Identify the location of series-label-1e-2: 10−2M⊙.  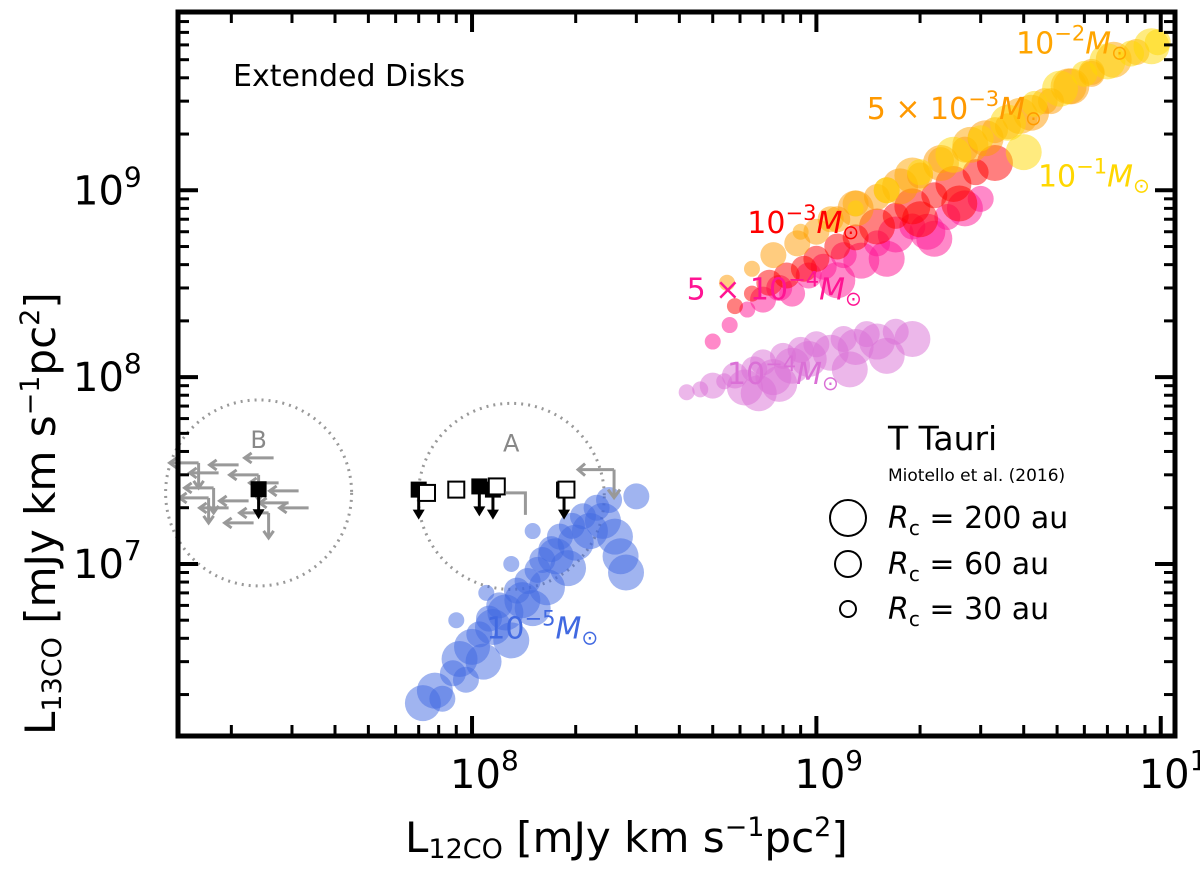
(1072, 42).